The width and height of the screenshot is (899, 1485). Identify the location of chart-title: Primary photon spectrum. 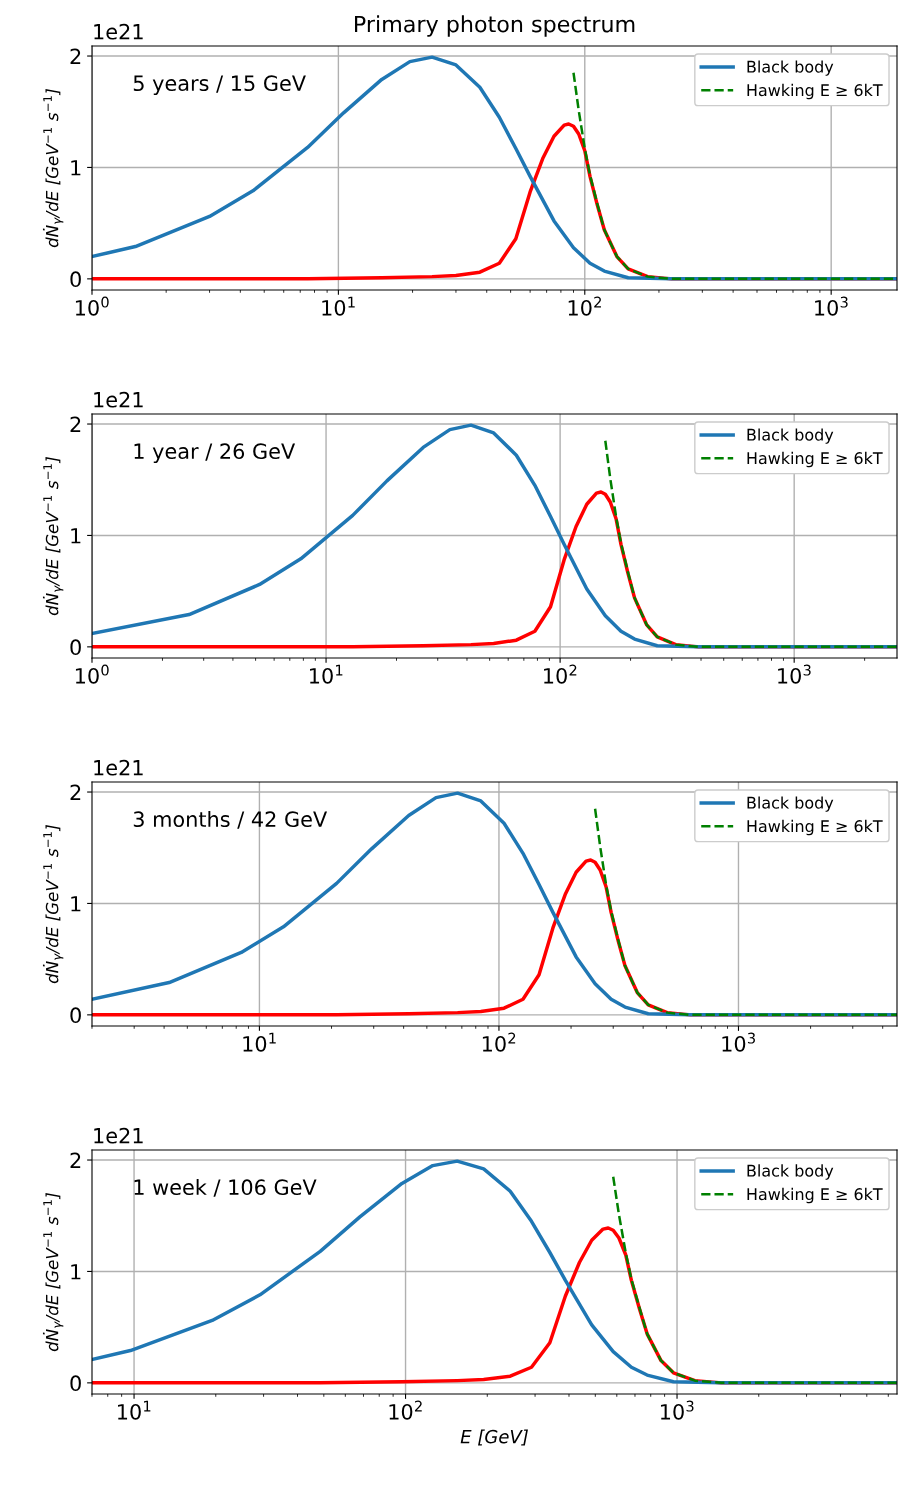
(495, 26).